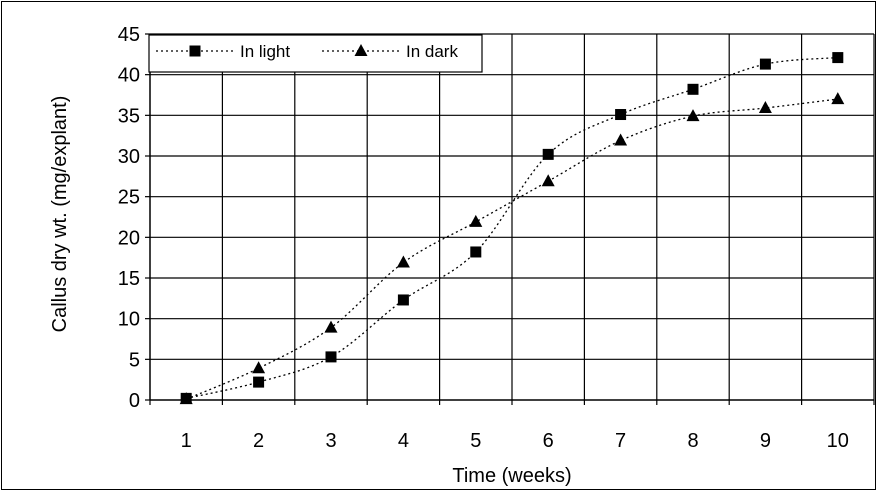 The image size is (879, 492). What do you see at coordinates (330, 441) in the screenshot?
I see `x-tick-label: 3` at bounding box center [330, 441].